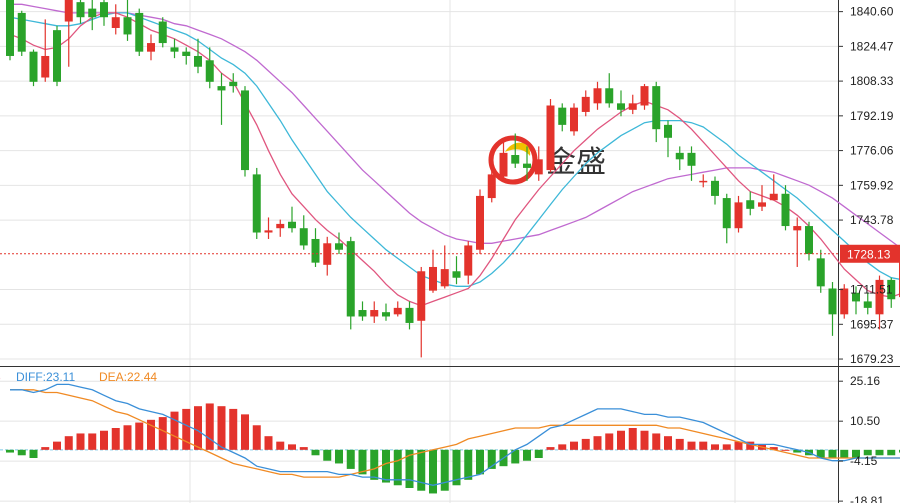  Describe the element at coordinates (865, 381) in the screenshot. I see `macd-tick-label: 25.16` at that location.